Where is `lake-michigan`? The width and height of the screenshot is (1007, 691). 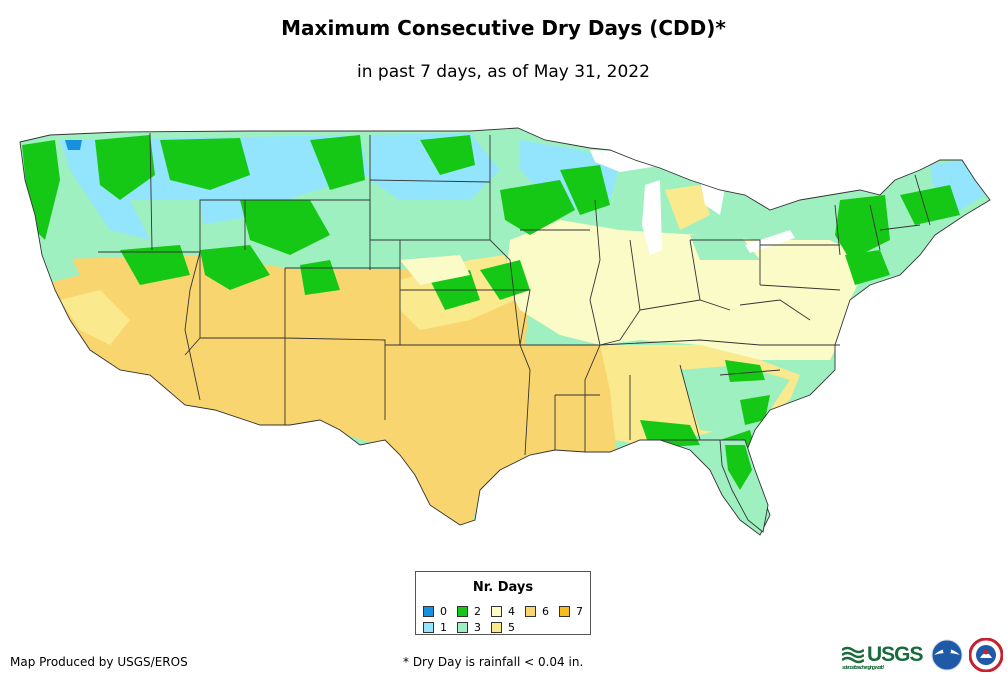
lake-michigan is located at coordinates (652, 217).